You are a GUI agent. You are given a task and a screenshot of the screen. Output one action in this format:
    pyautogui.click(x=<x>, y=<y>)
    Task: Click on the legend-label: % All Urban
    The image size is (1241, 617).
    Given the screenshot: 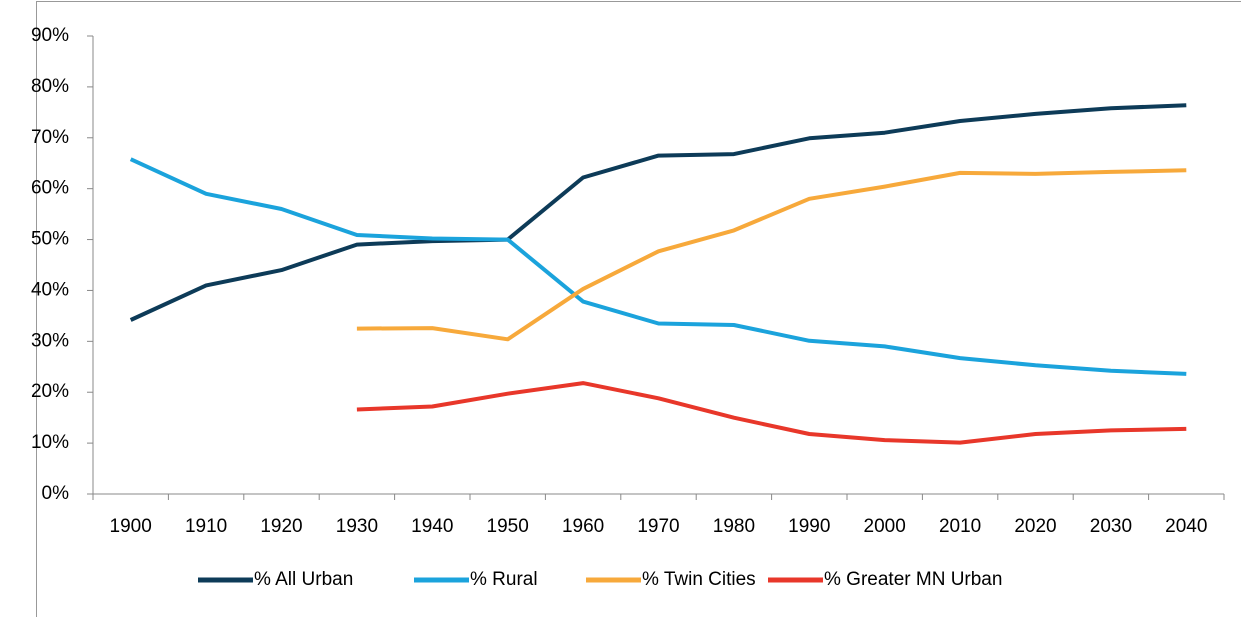 What is the action you would take?
    pyautogui.click(x=303, y=579)
    